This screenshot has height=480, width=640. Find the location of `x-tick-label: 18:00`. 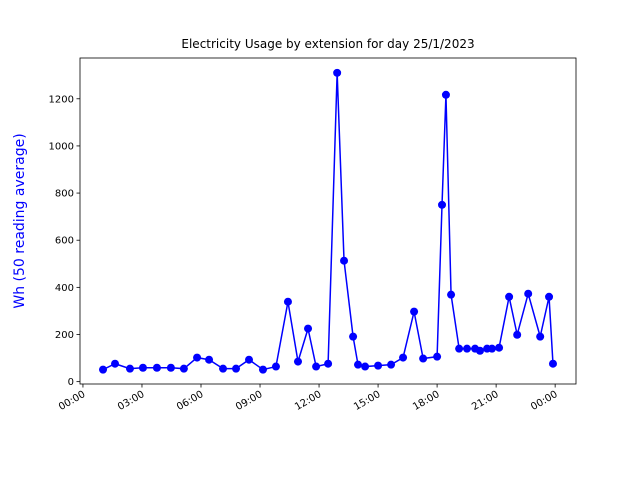

x-tick-label: 18:00 is located at coordinates (426, 401).